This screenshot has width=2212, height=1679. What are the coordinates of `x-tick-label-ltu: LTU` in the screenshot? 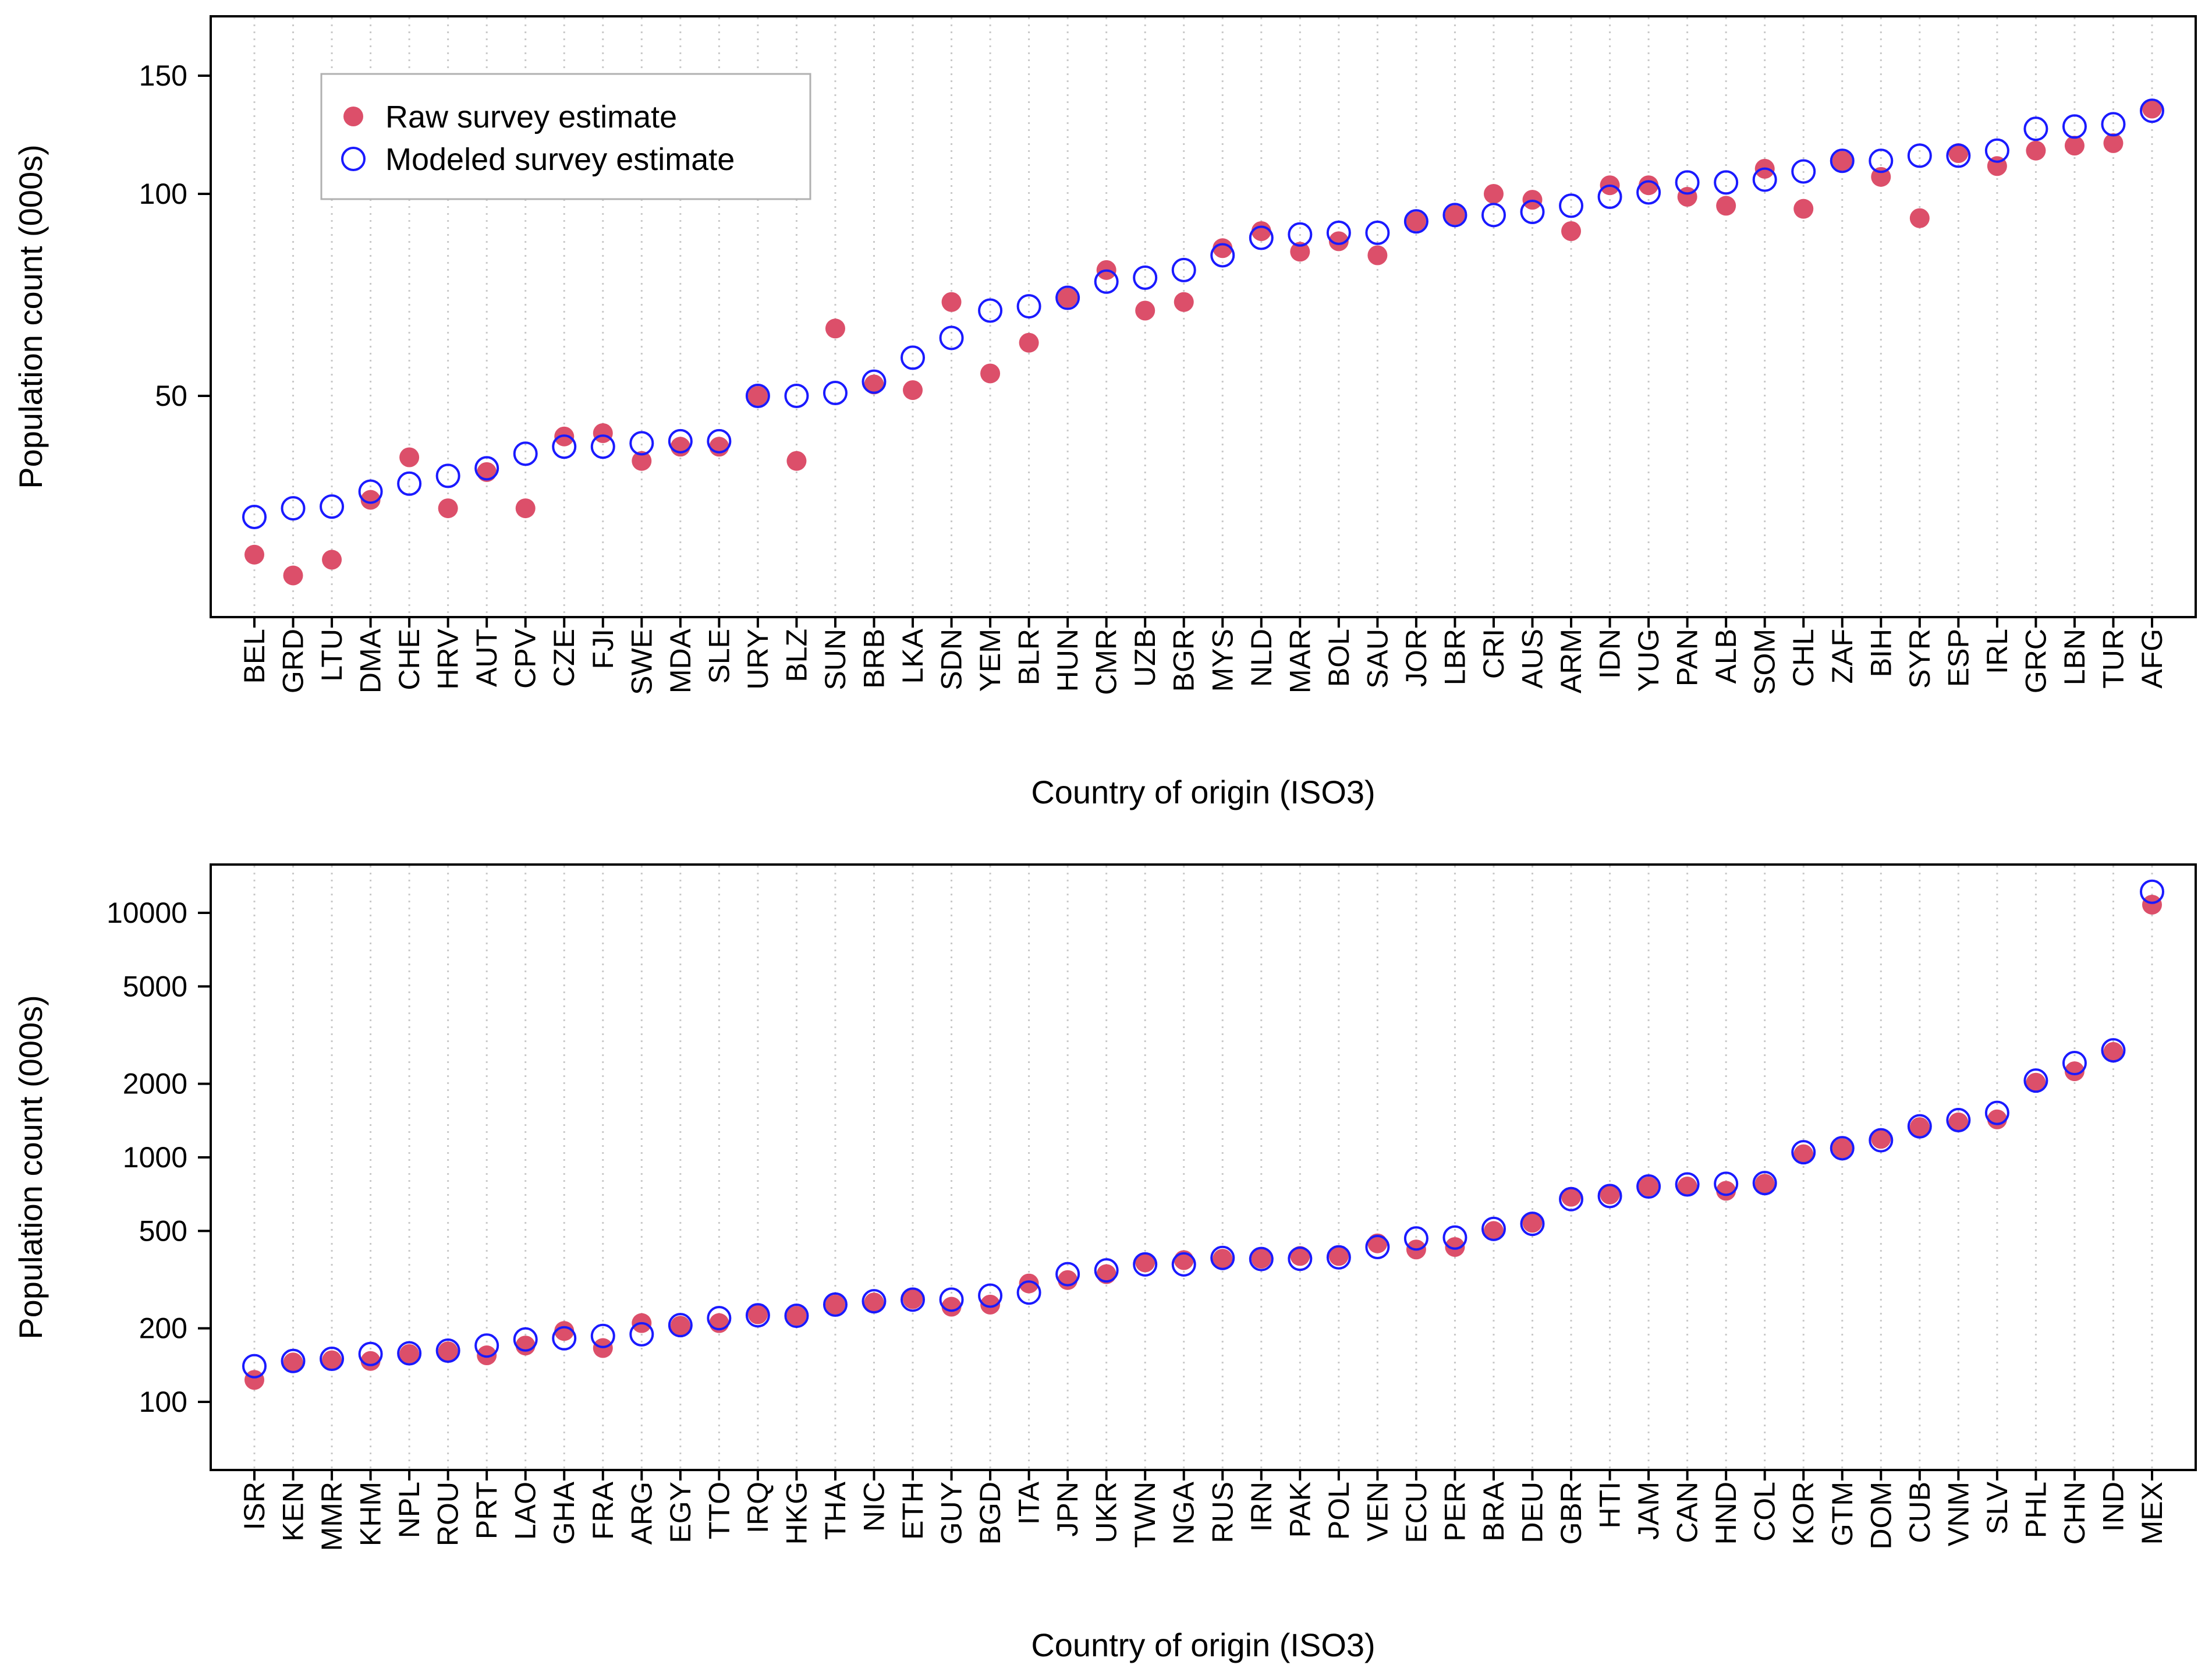 It's located at (332, 655).